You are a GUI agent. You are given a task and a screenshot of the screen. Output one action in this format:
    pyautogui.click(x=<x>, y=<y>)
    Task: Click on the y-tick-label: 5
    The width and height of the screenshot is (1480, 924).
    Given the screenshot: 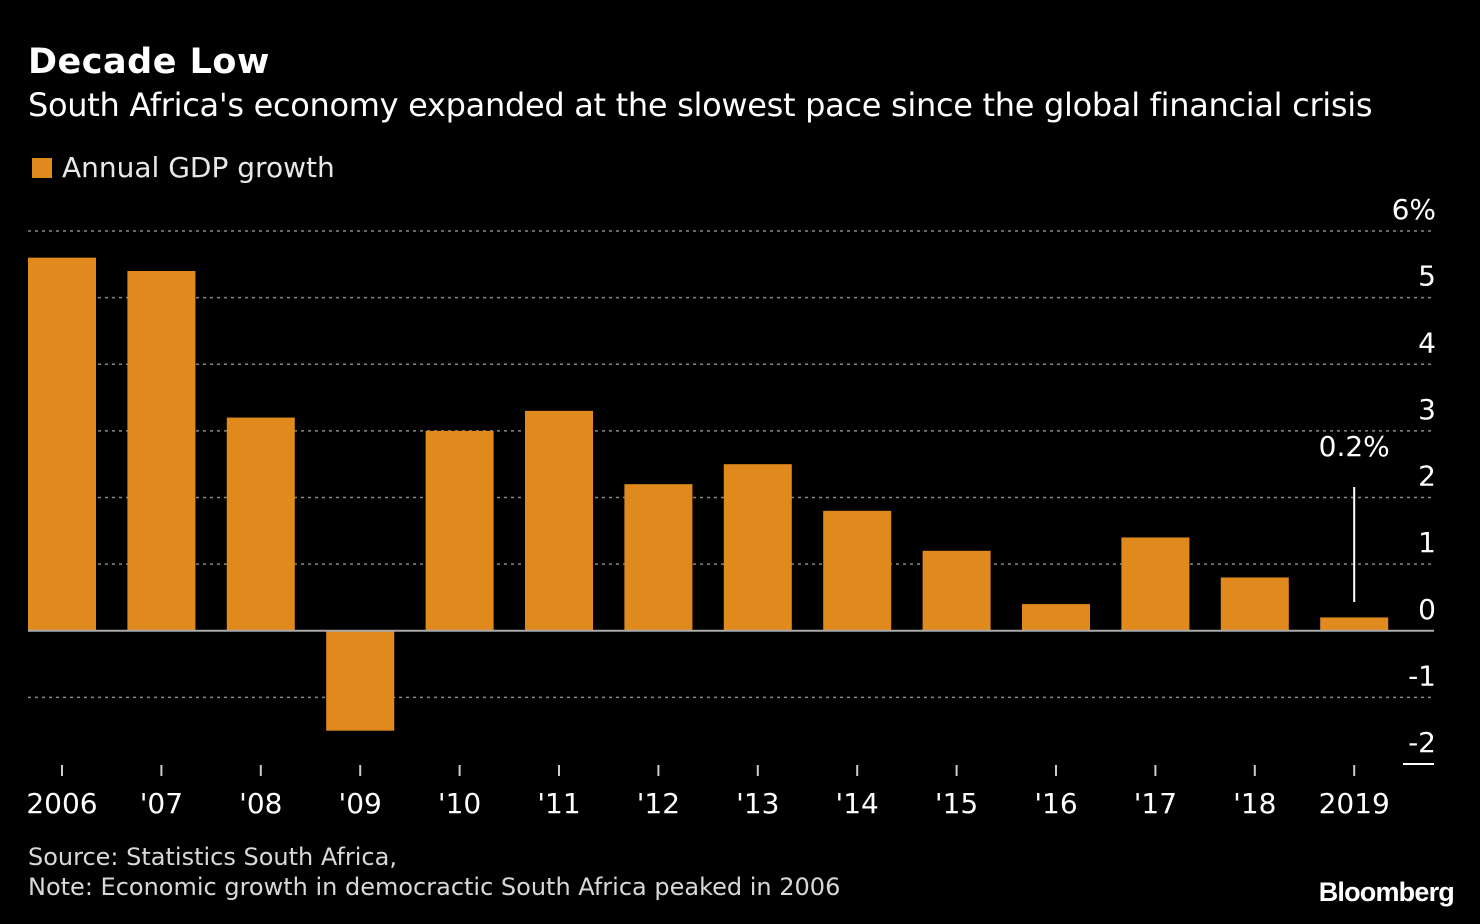 What is the action you would take?
    pyautogui.click(x=1427, y=276)
    